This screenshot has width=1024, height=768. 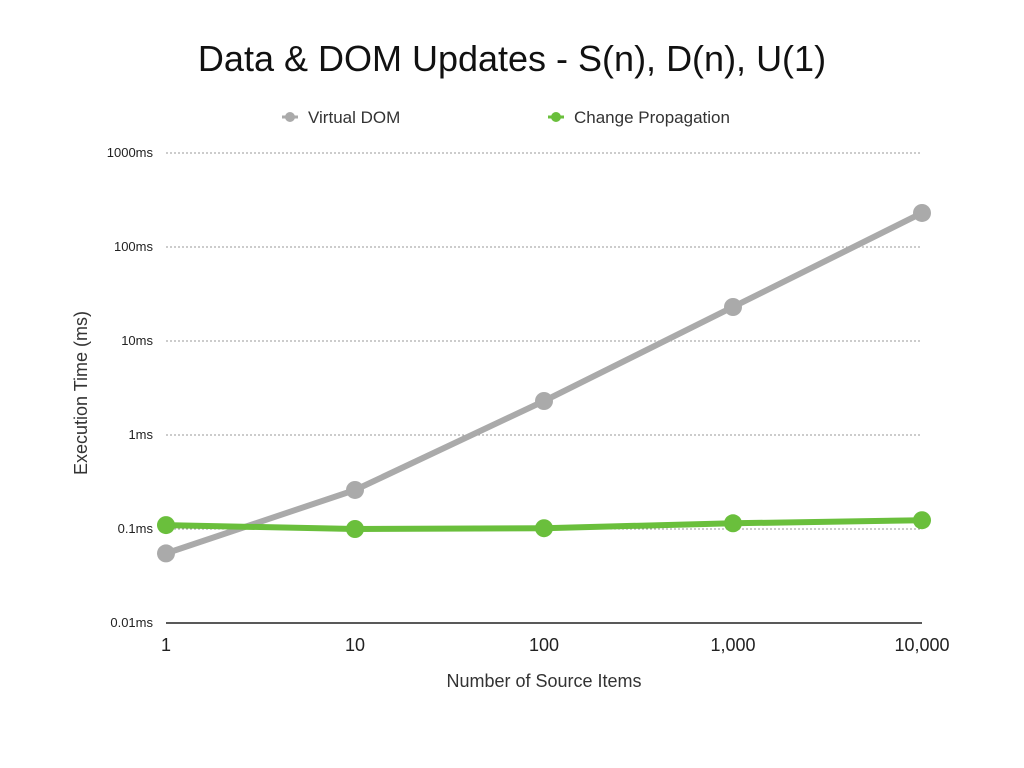 What do you see at coordinates (140, 434) in the screenshot?
I see `y-tick-label: 1ms` at bounding box center [140, 434].